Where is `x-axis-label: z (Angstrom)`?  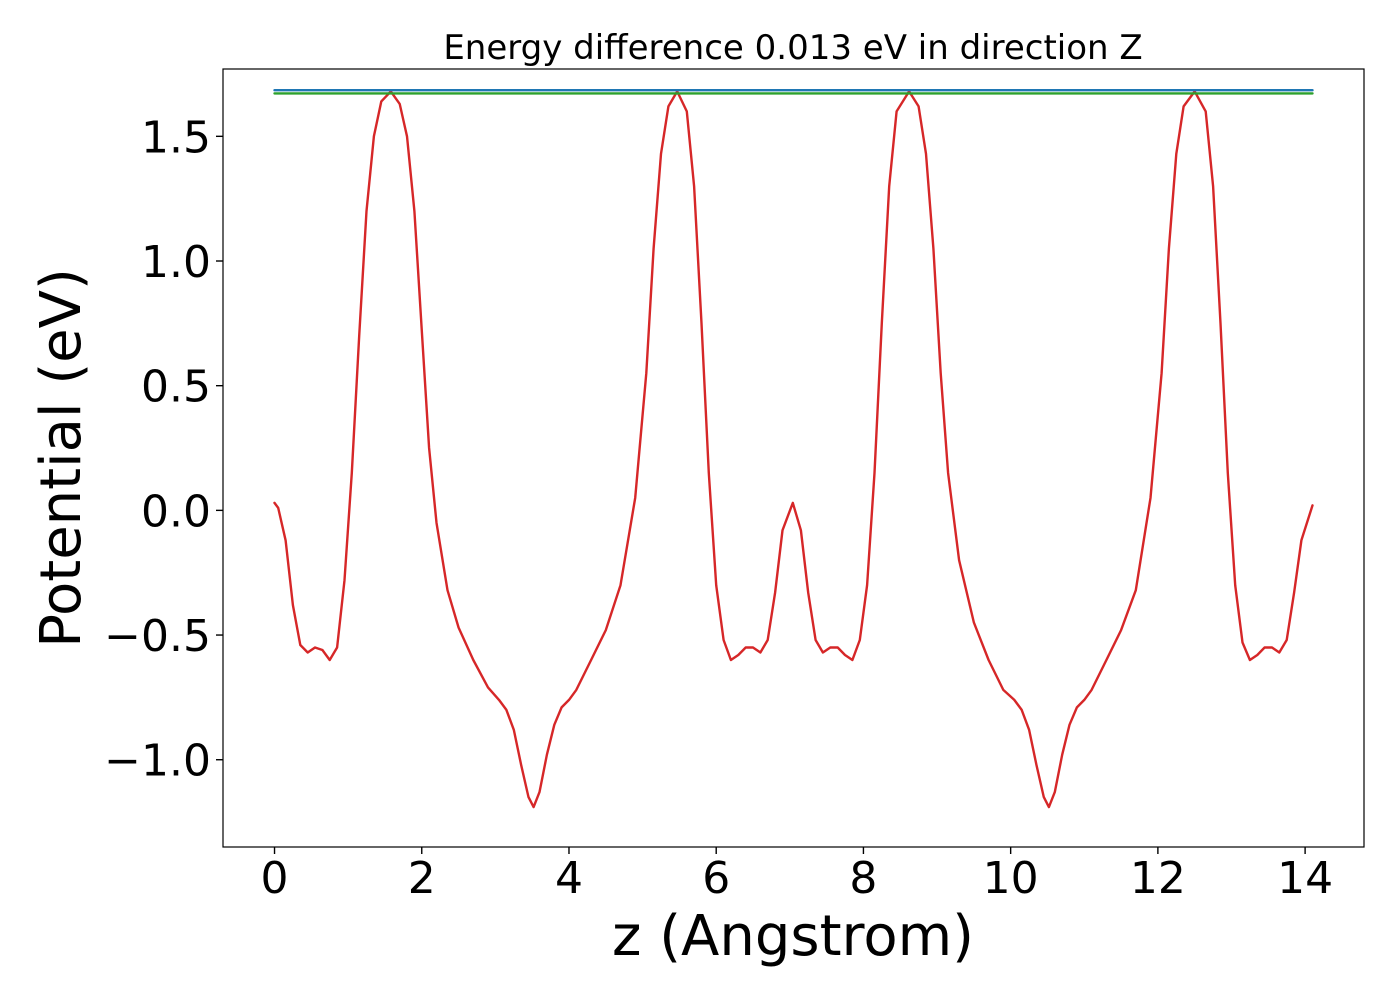 x-axis-label: z (Angstrom) is located at coordinates (793, 936).